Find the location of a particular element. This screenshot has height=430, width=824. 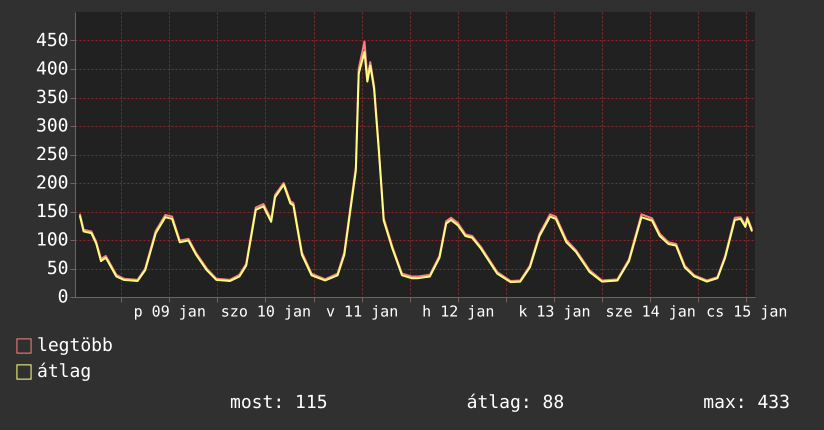

y-tick-label: 350 is located at coordinates (52, 97).